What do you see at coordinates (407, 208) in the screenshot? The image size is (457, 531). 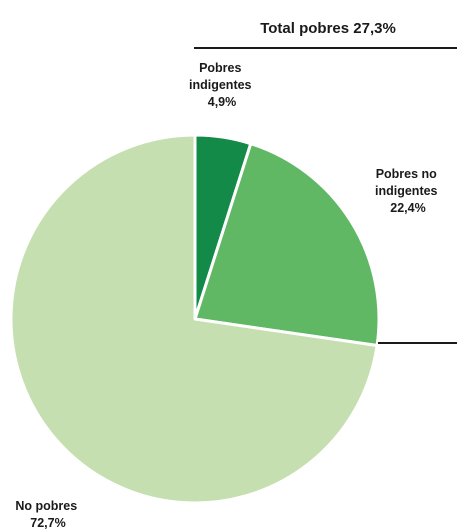 I see `slice-value-pobres-no-indigentes: 22,4%` at bounding box center [407, 208].